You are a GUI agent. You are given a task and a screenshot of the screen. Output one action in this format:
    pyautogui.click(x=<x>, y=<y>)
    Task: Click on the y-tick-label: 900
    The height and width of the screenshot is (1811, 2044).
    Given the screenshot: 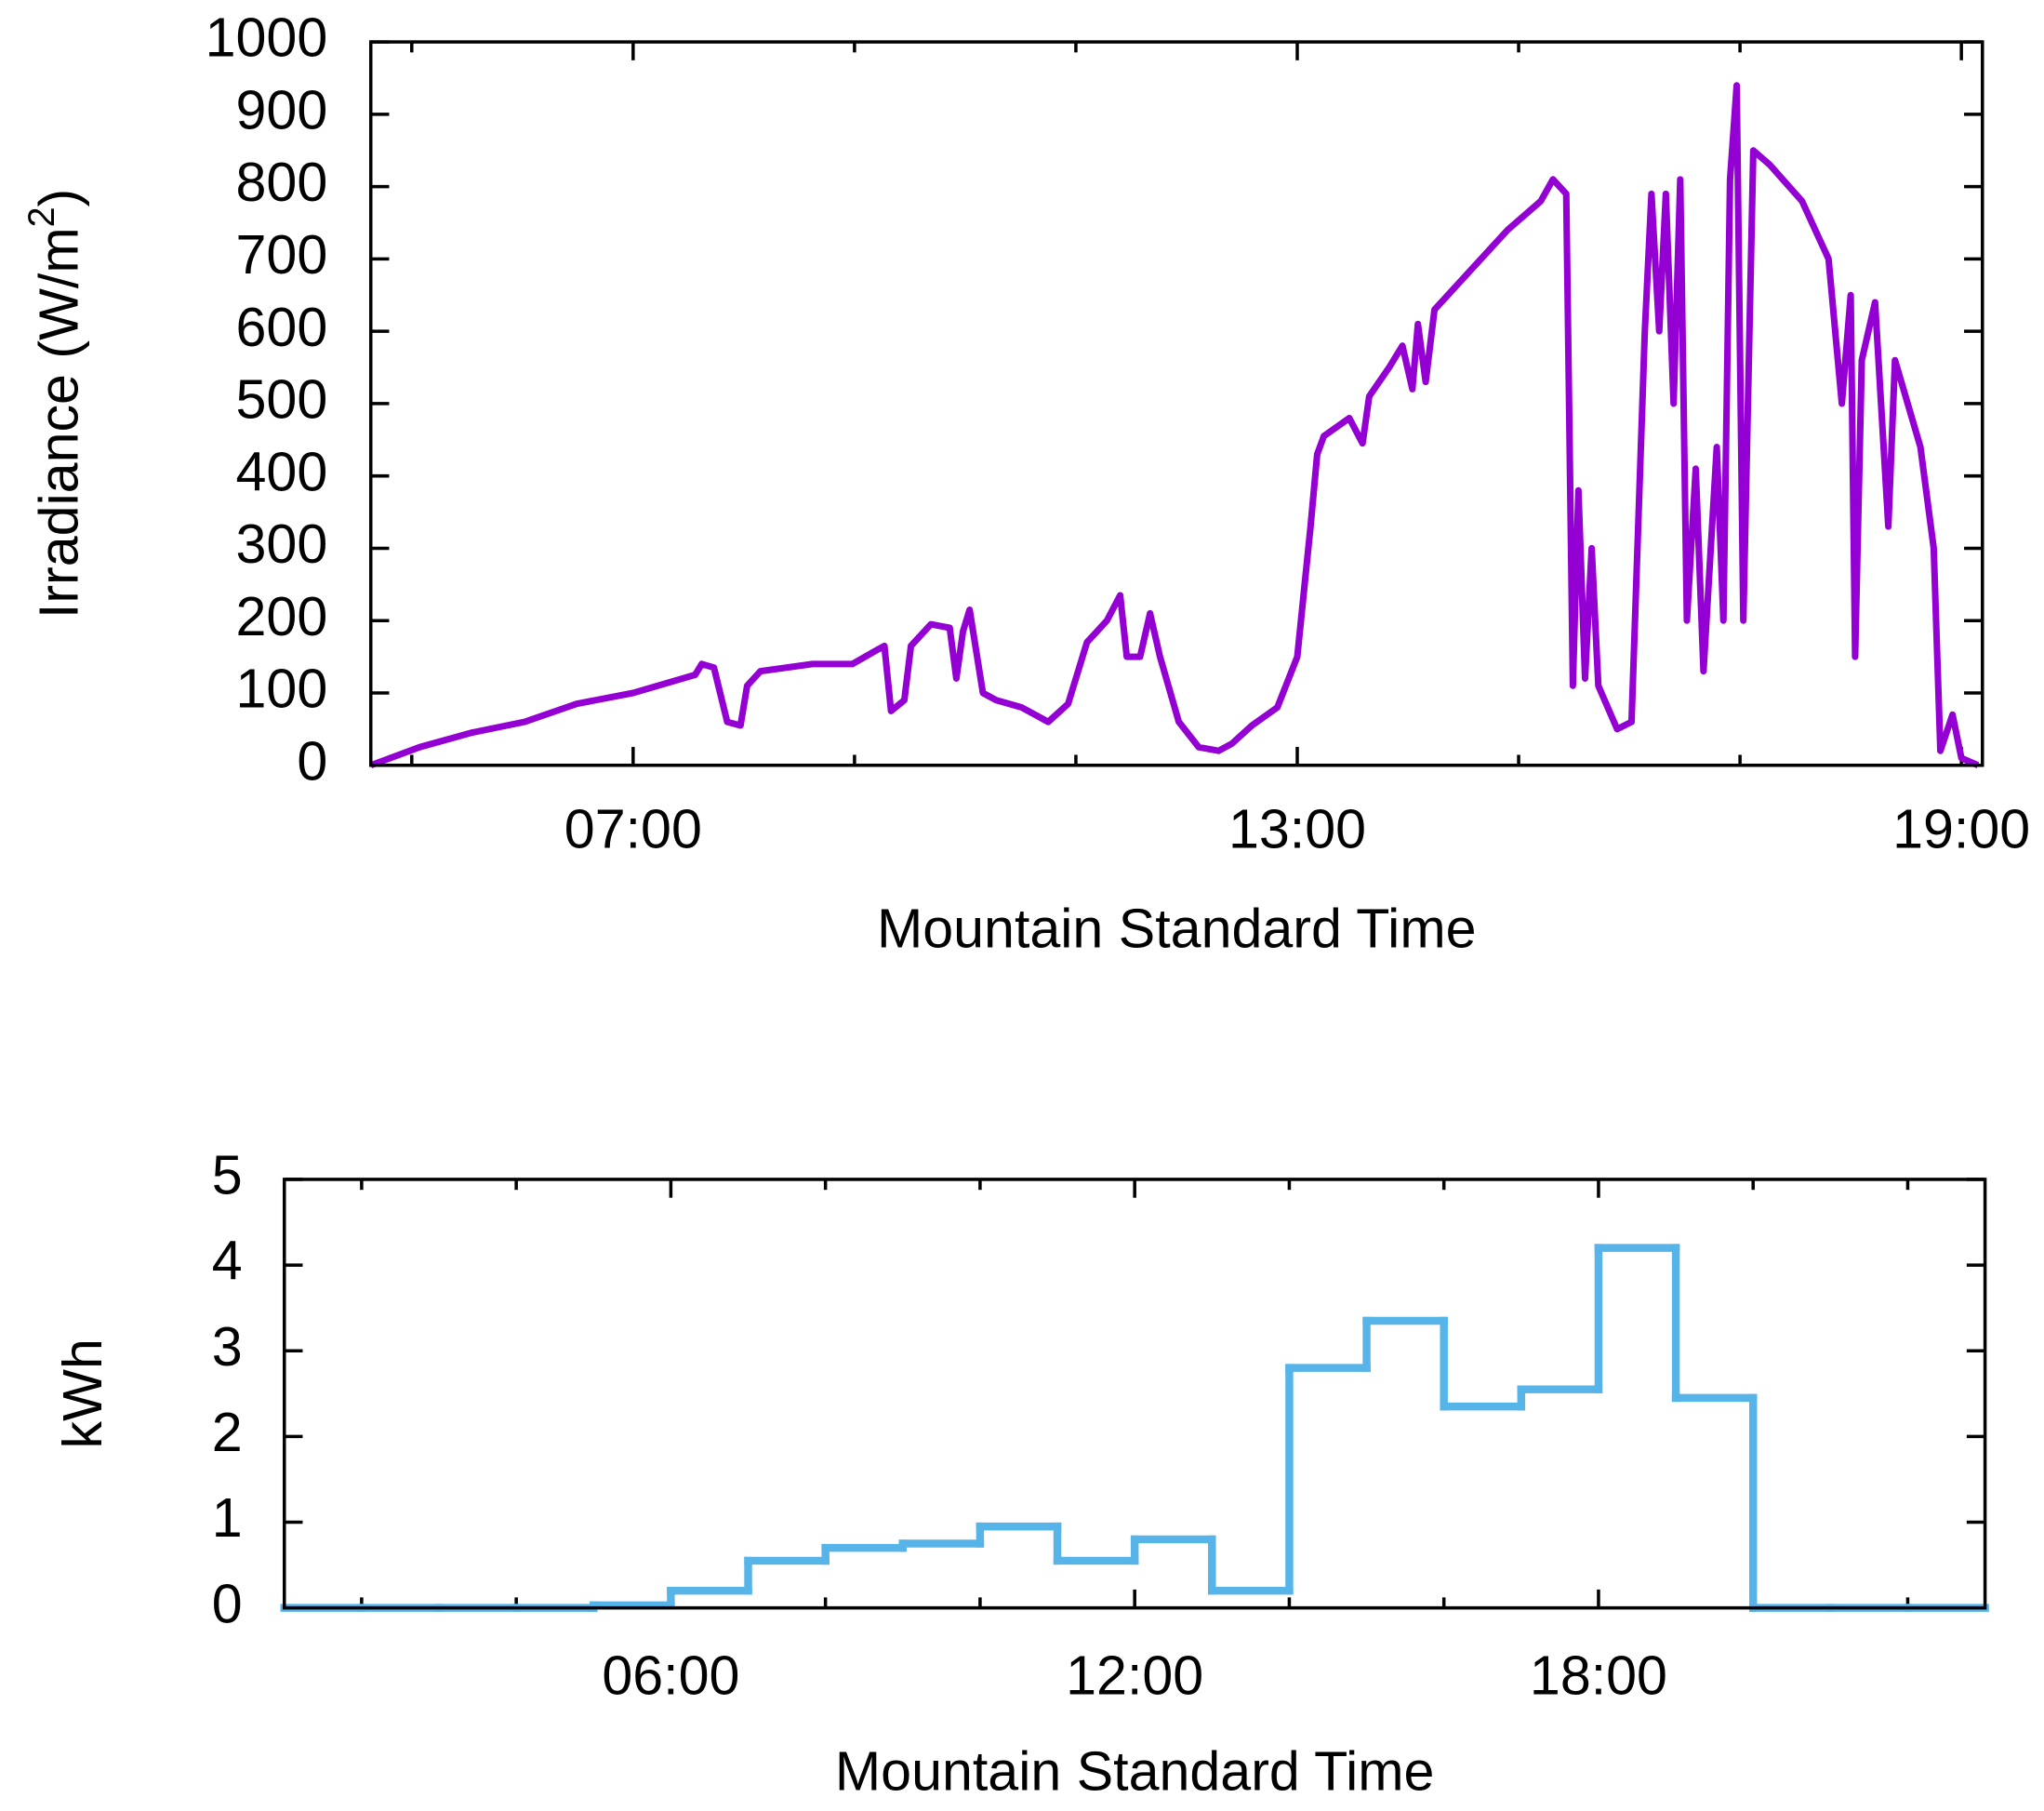 What is the action you would take?
    pyautogui.click(x=282, y=109)
    